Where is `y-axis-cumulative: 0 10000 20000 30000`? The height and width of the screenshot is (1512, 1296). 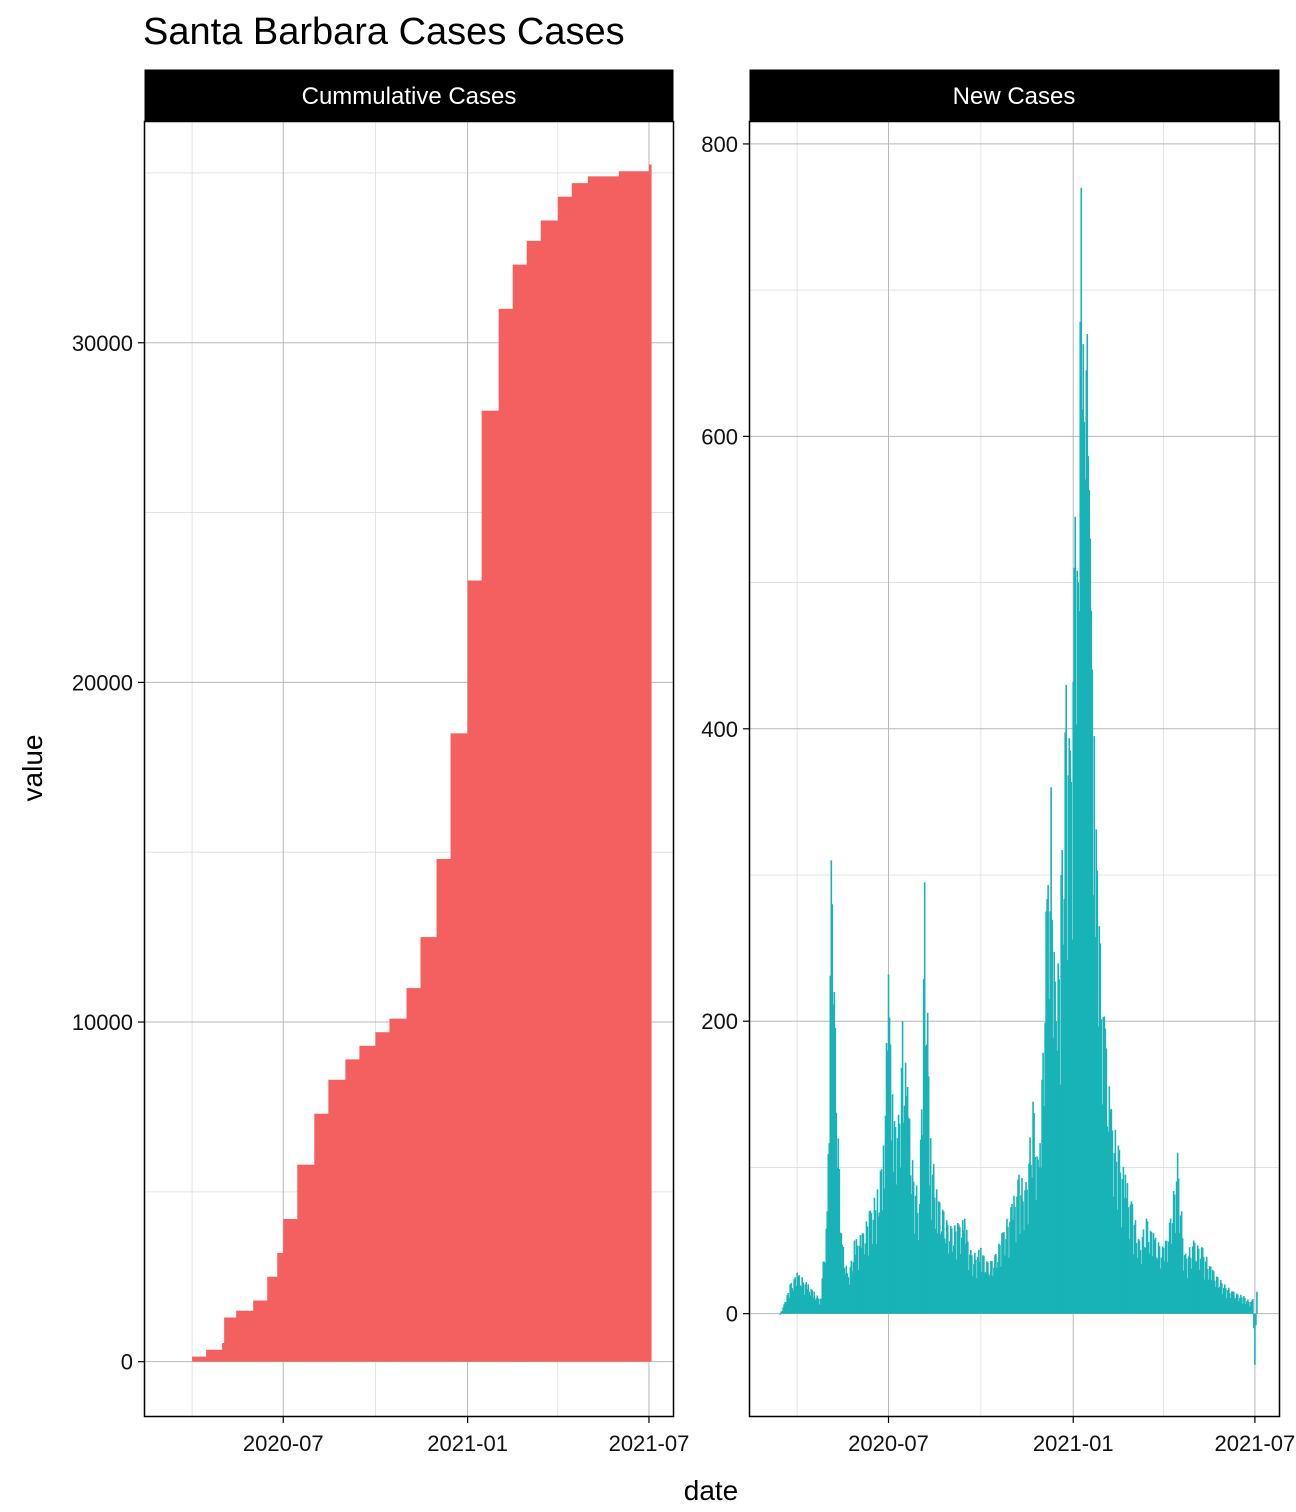 y-axis-cumulative: 0 10000 20000 30000 is located at coordinates (108, 853).